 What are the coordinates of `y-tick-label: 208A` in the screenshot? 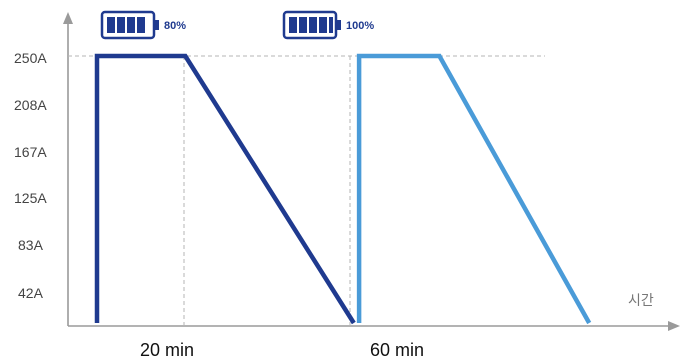 It's located at (30, 105).